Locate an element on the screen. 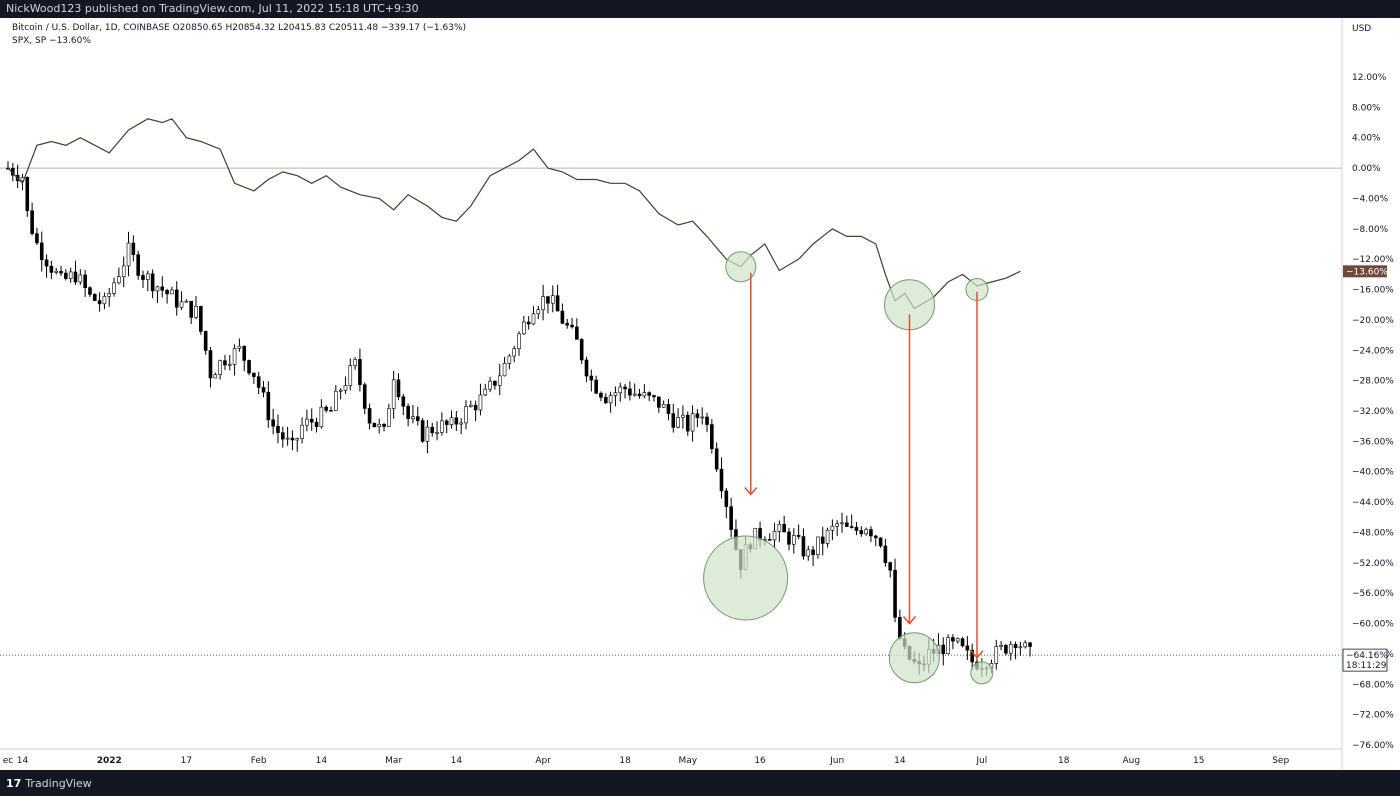 Image resolution: width=1400 pixels, height=796 pixels. y-tick-label: −68.00% is located at coordinates (1373, 685).